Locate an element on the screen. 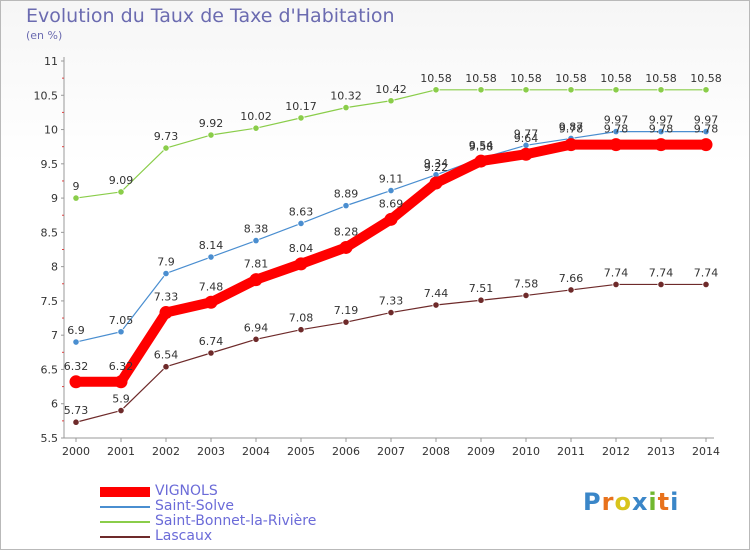 The height and width of the screenshot is (550, 750). data-label-saint-solve: 9.87 is located at coordinates (571, 126).